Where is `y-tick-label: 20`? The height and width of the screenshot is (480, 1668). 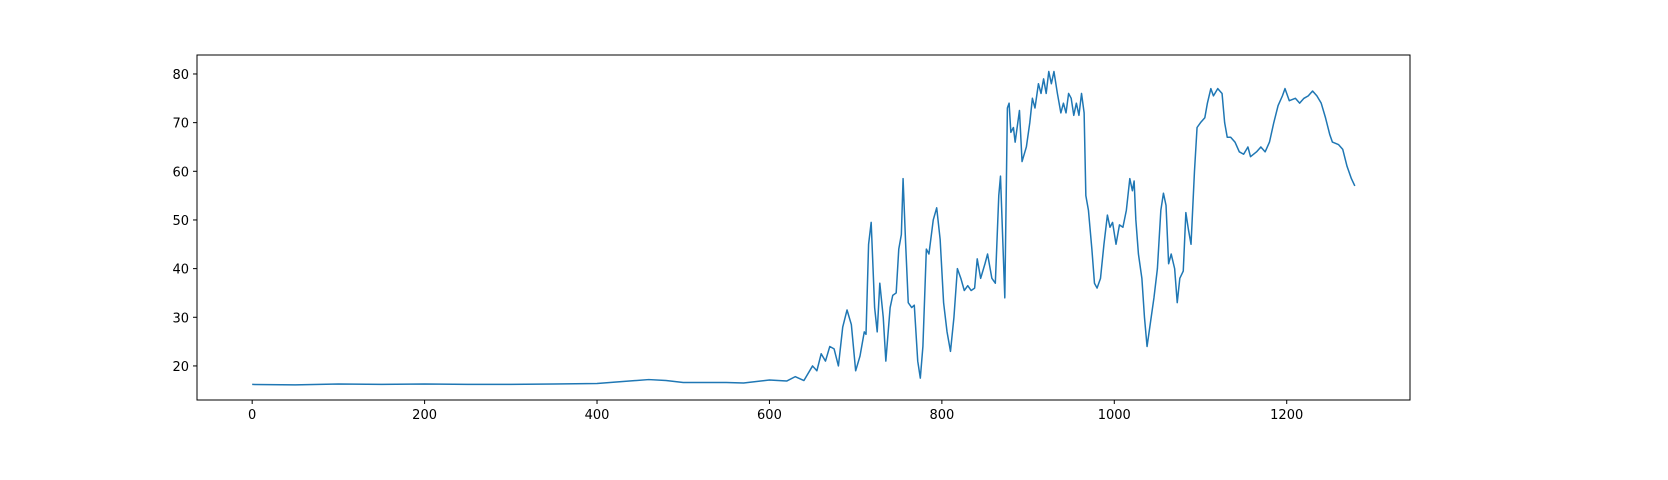
y-tick-label: 20 is located at coordinates (180, 367).